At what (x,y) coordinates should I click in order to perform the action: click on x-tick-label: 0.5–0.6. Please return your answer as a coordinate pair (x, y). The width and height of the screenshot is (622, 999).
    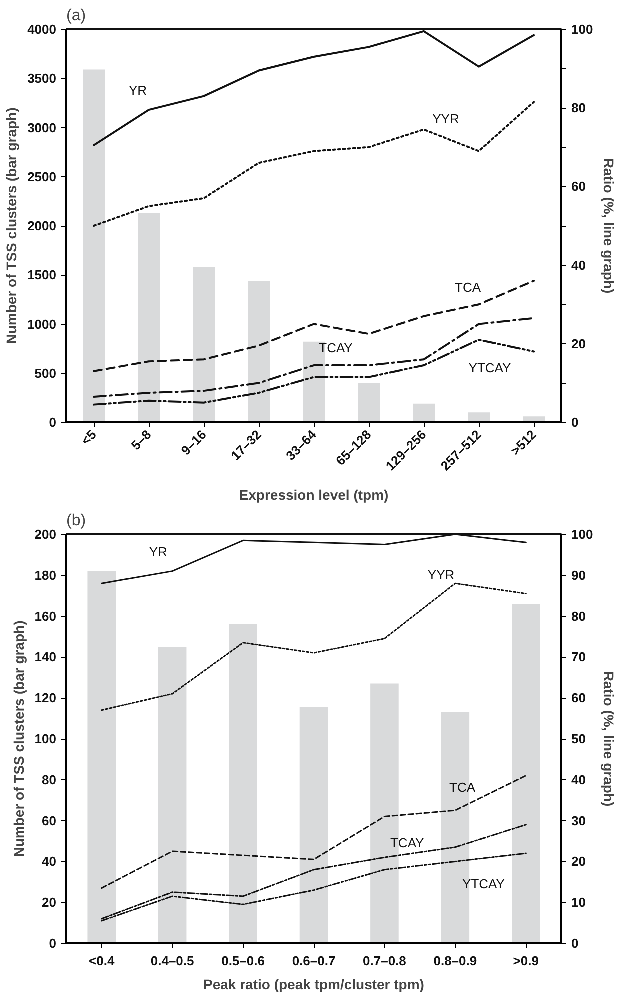
    Looking at the image, I should click on (243, 961).